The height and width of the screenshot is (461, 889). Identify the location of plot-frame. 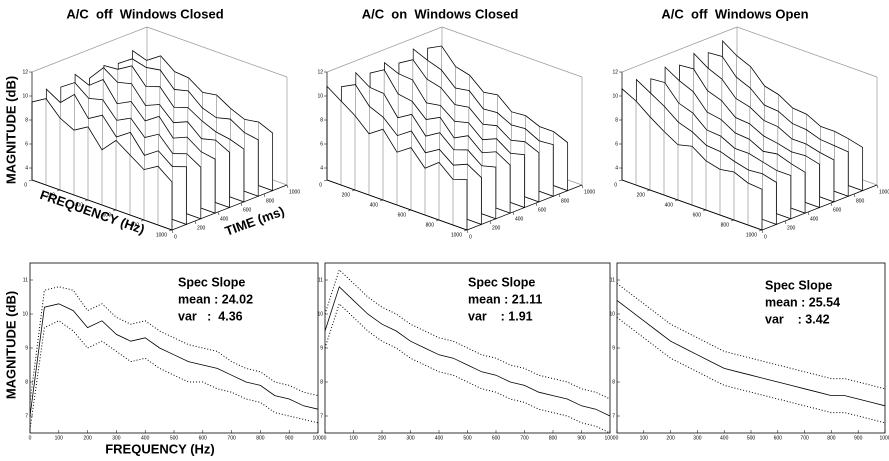
(751, 348).